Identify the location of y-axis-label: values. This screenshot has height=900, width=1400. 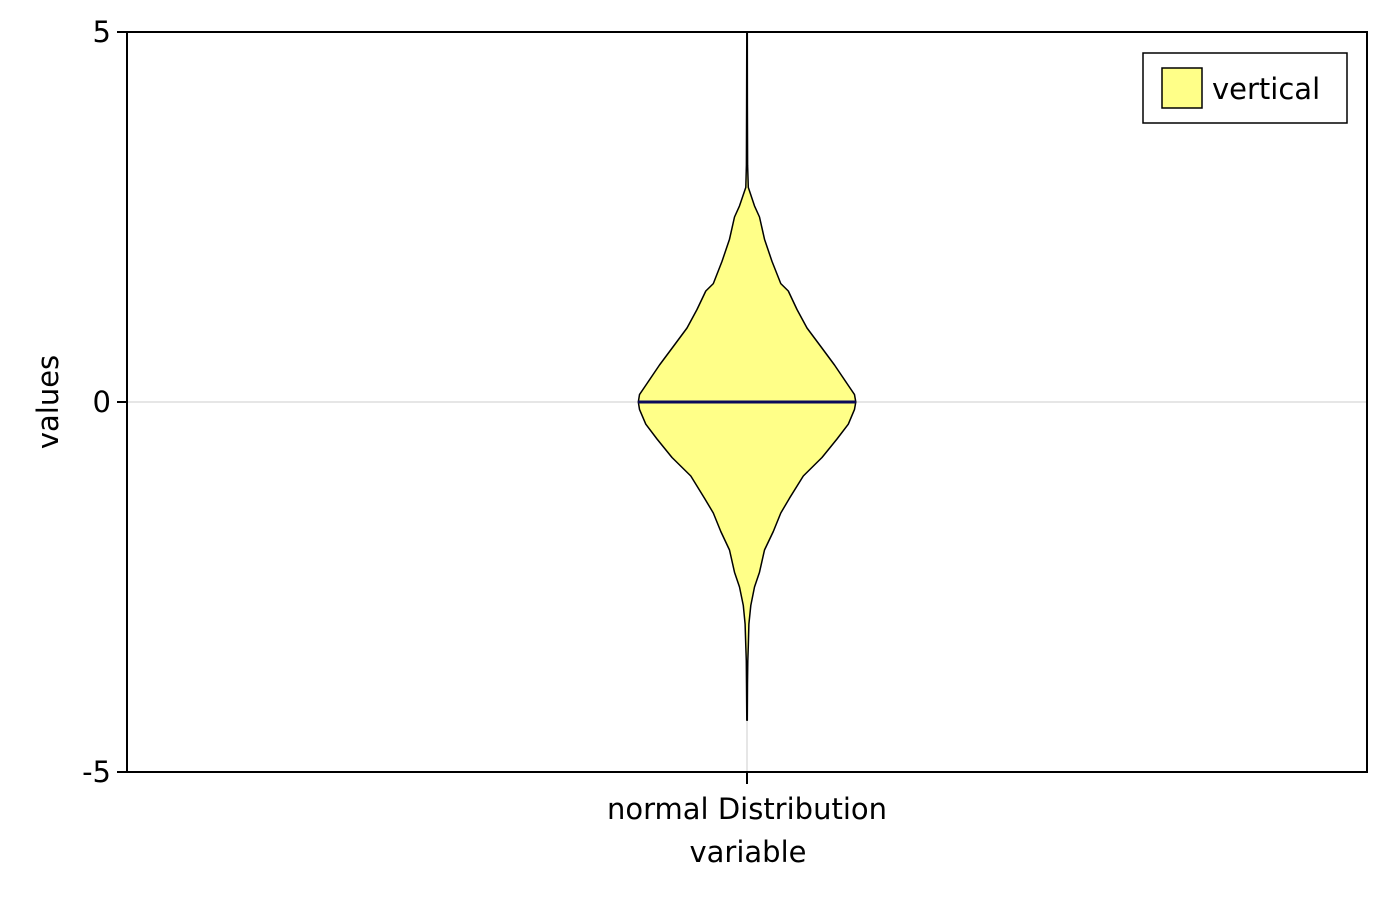
(48, 402).